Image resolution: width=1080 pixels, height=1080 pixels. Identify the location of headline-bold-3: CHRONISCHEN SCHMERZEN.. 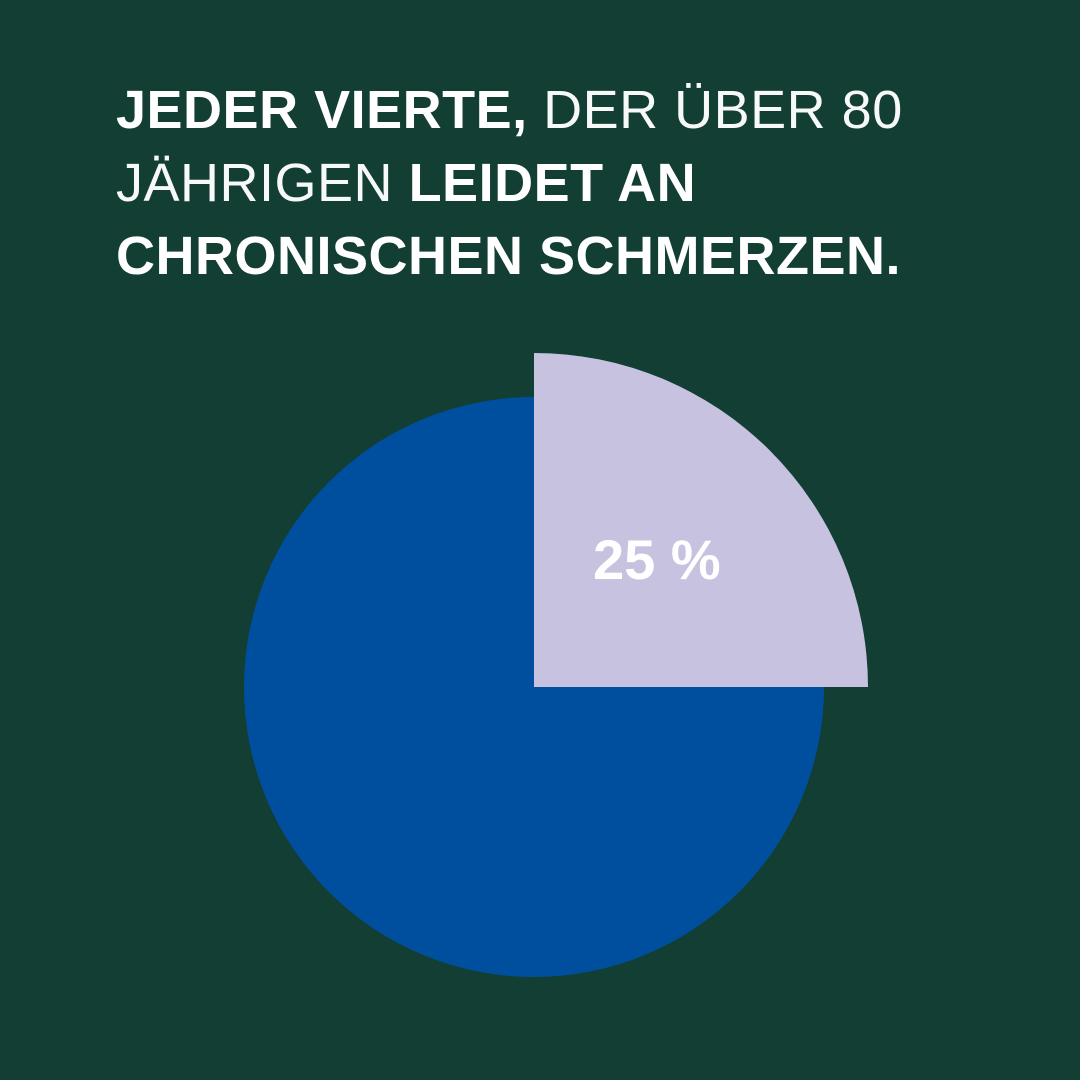
(509, 256).